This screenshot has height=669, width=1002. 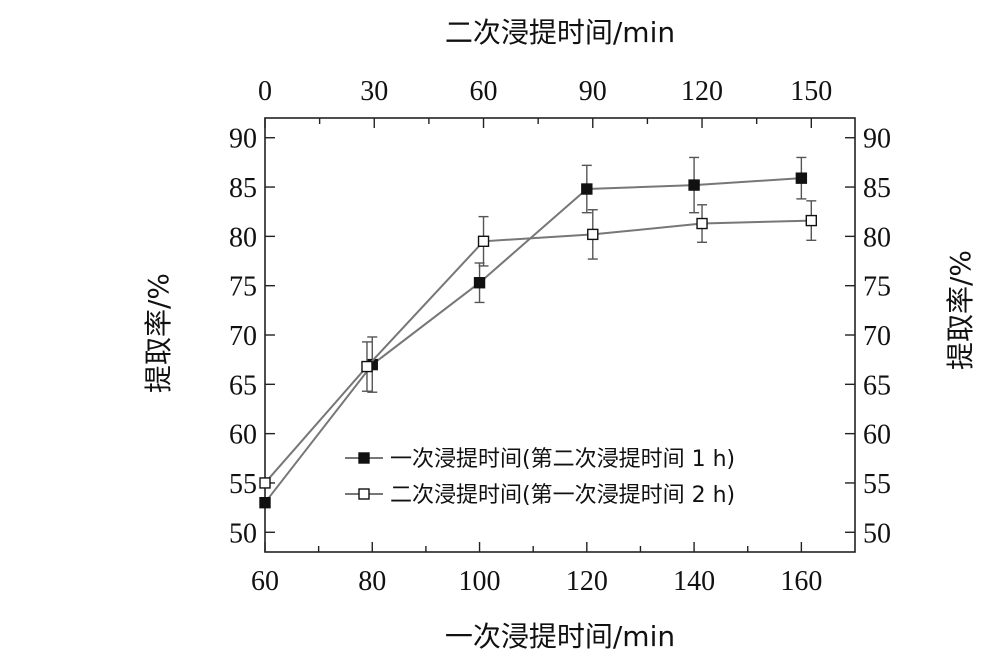 I want to click on y-left-tick-label: 75, so click(x=243, y=287).